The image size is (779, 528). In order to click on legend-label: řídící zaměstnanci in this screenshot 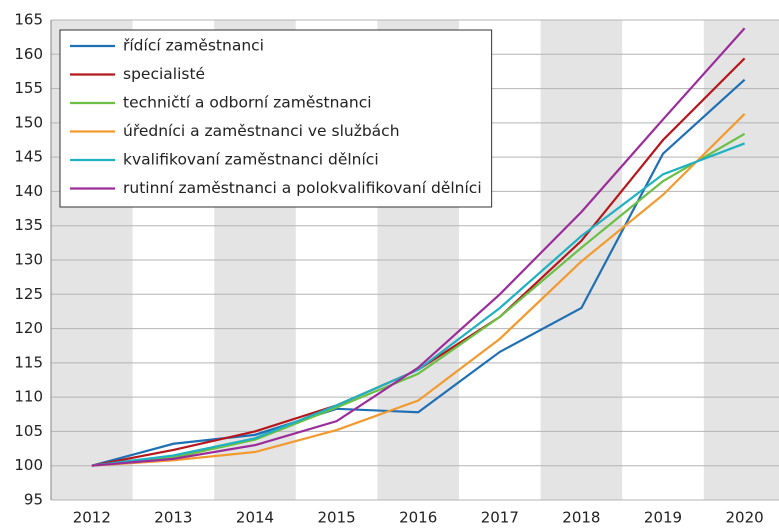, I will do `click(193, 46)`.